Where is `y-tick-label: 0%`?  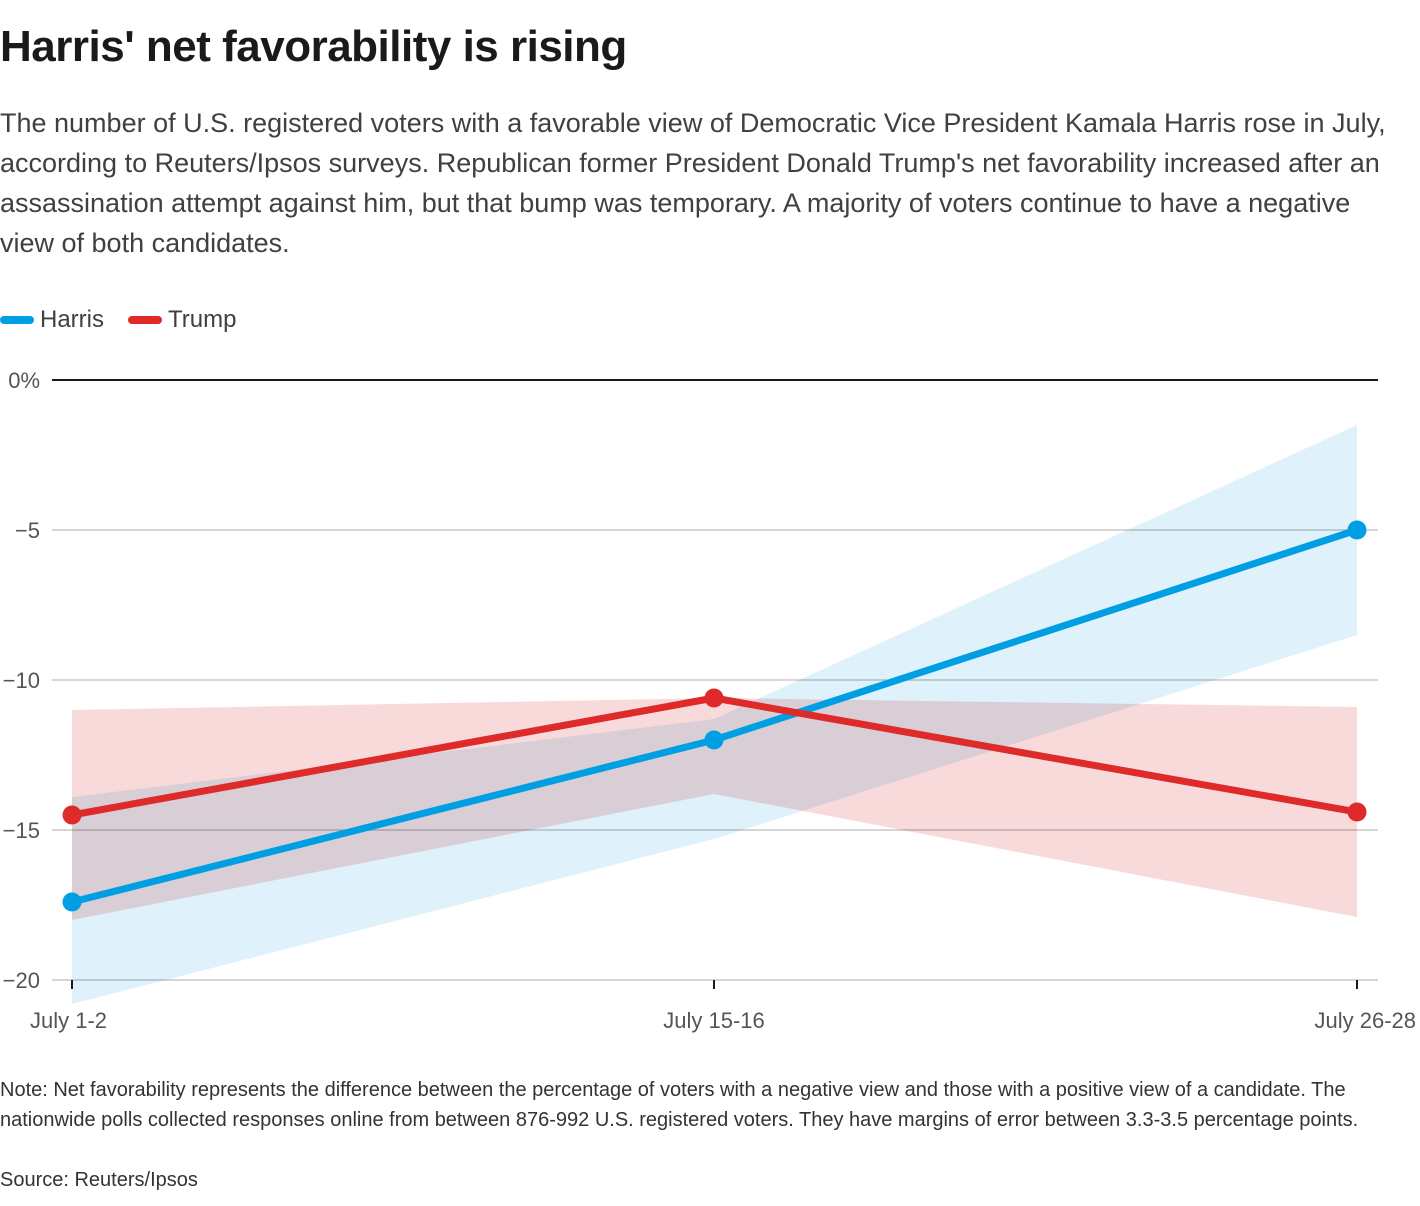
y-tick-label: 0% is located at coordinates (24, 380).